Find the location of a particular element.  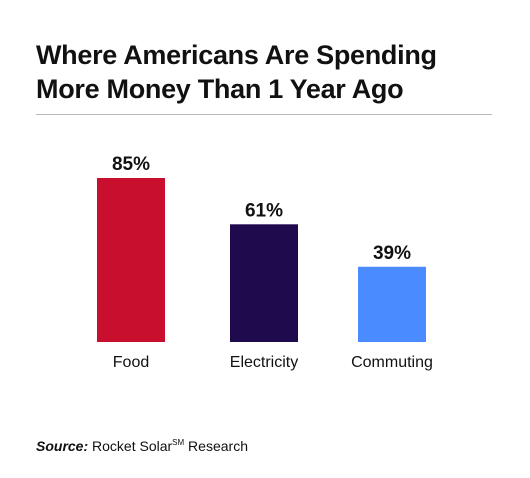

bar-food is located at coordinates (131, 260).